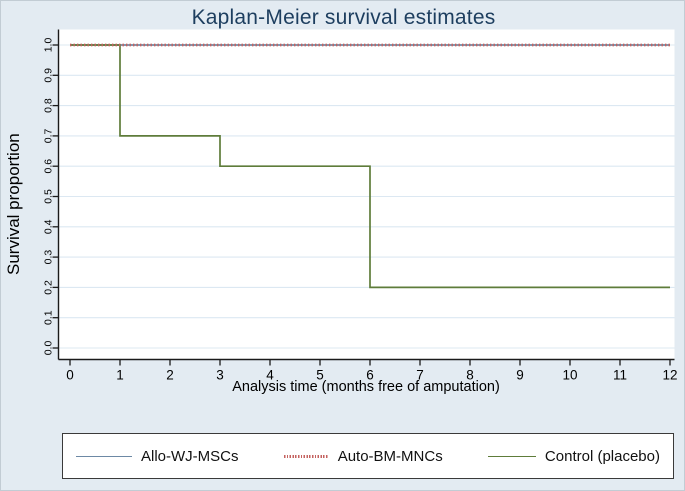 This screenshot has height=491, width=685. I want to click on legend-item-control-placebo: Control (placebo), so click(573, 456).